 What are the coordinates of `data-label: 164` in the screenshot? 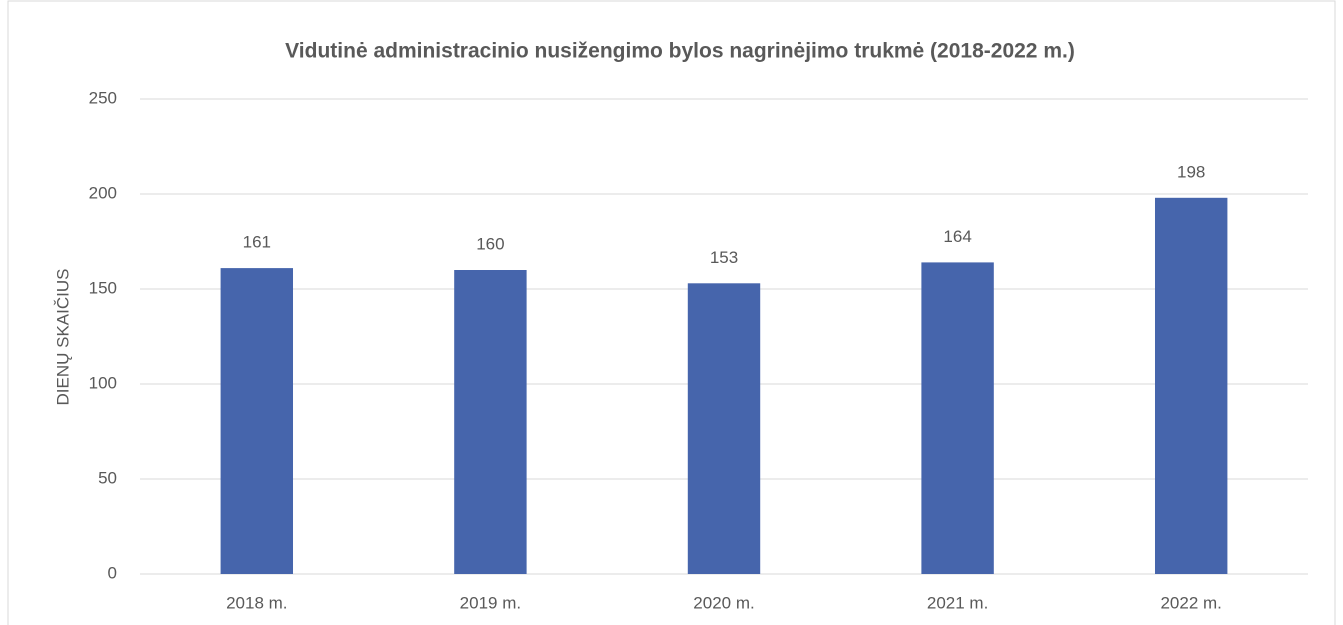 It's located at (957, 236).